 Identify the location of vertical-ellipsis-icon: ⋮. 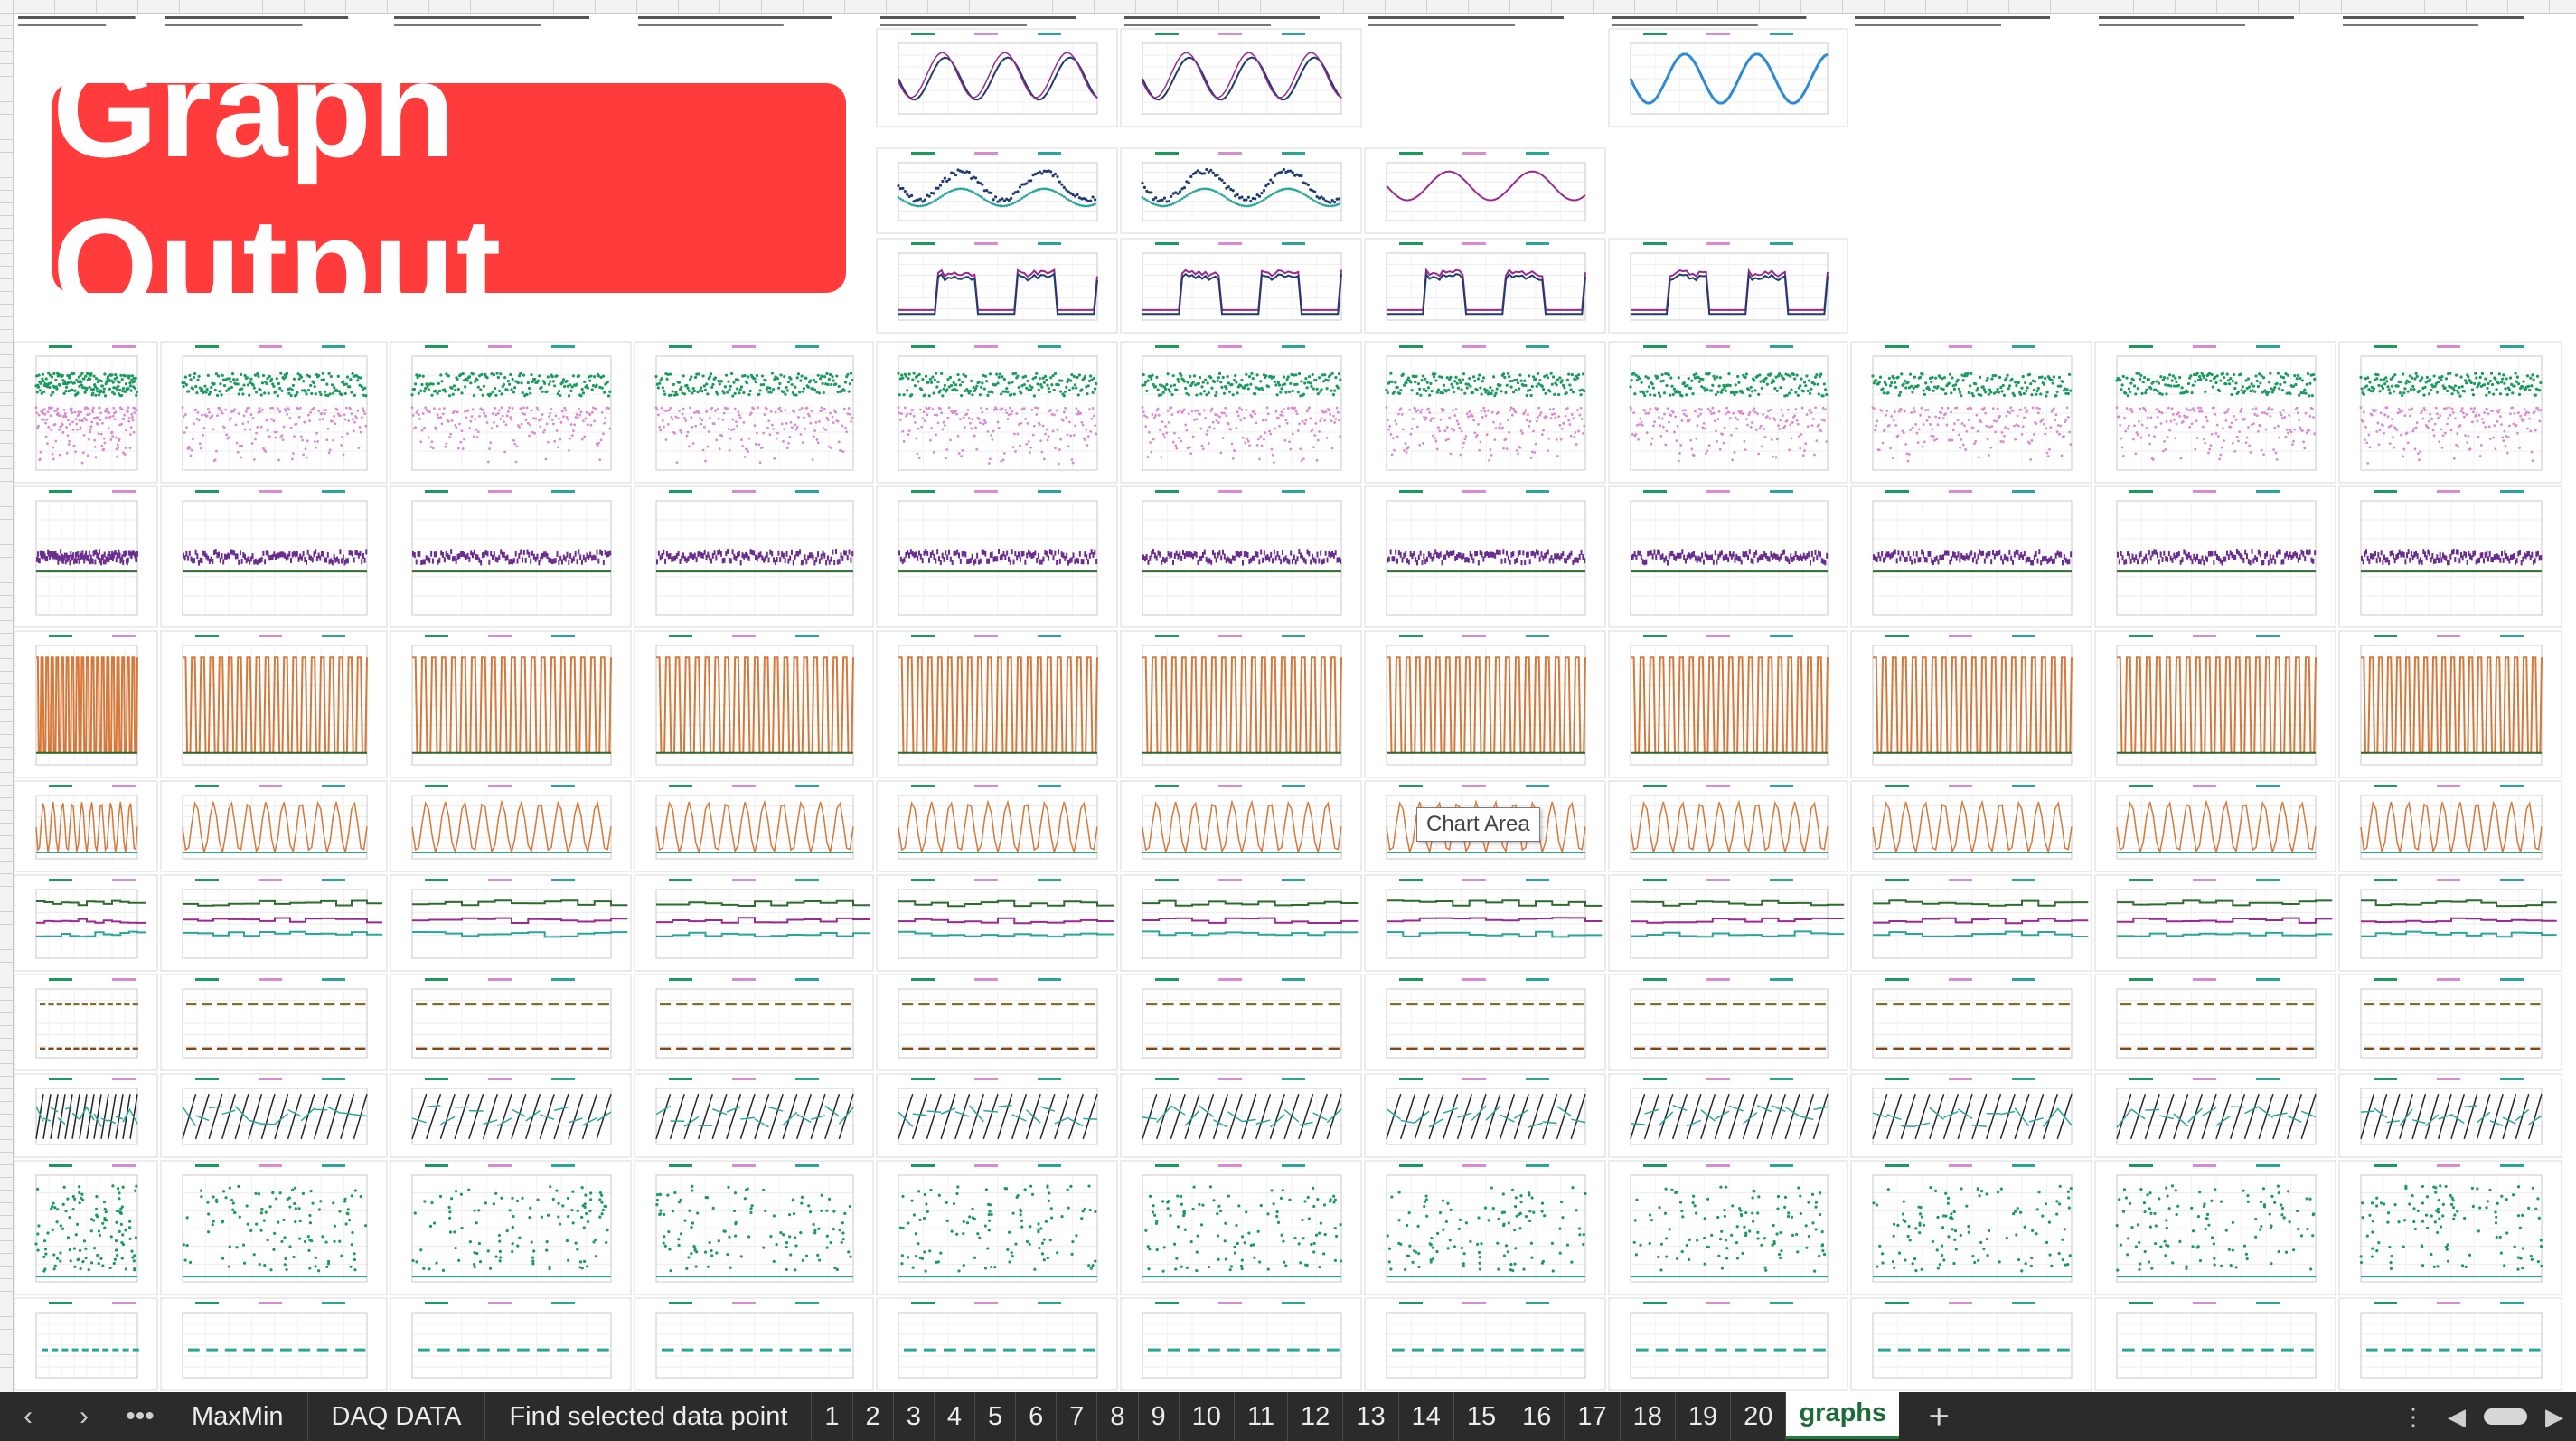
(2414, 1416).